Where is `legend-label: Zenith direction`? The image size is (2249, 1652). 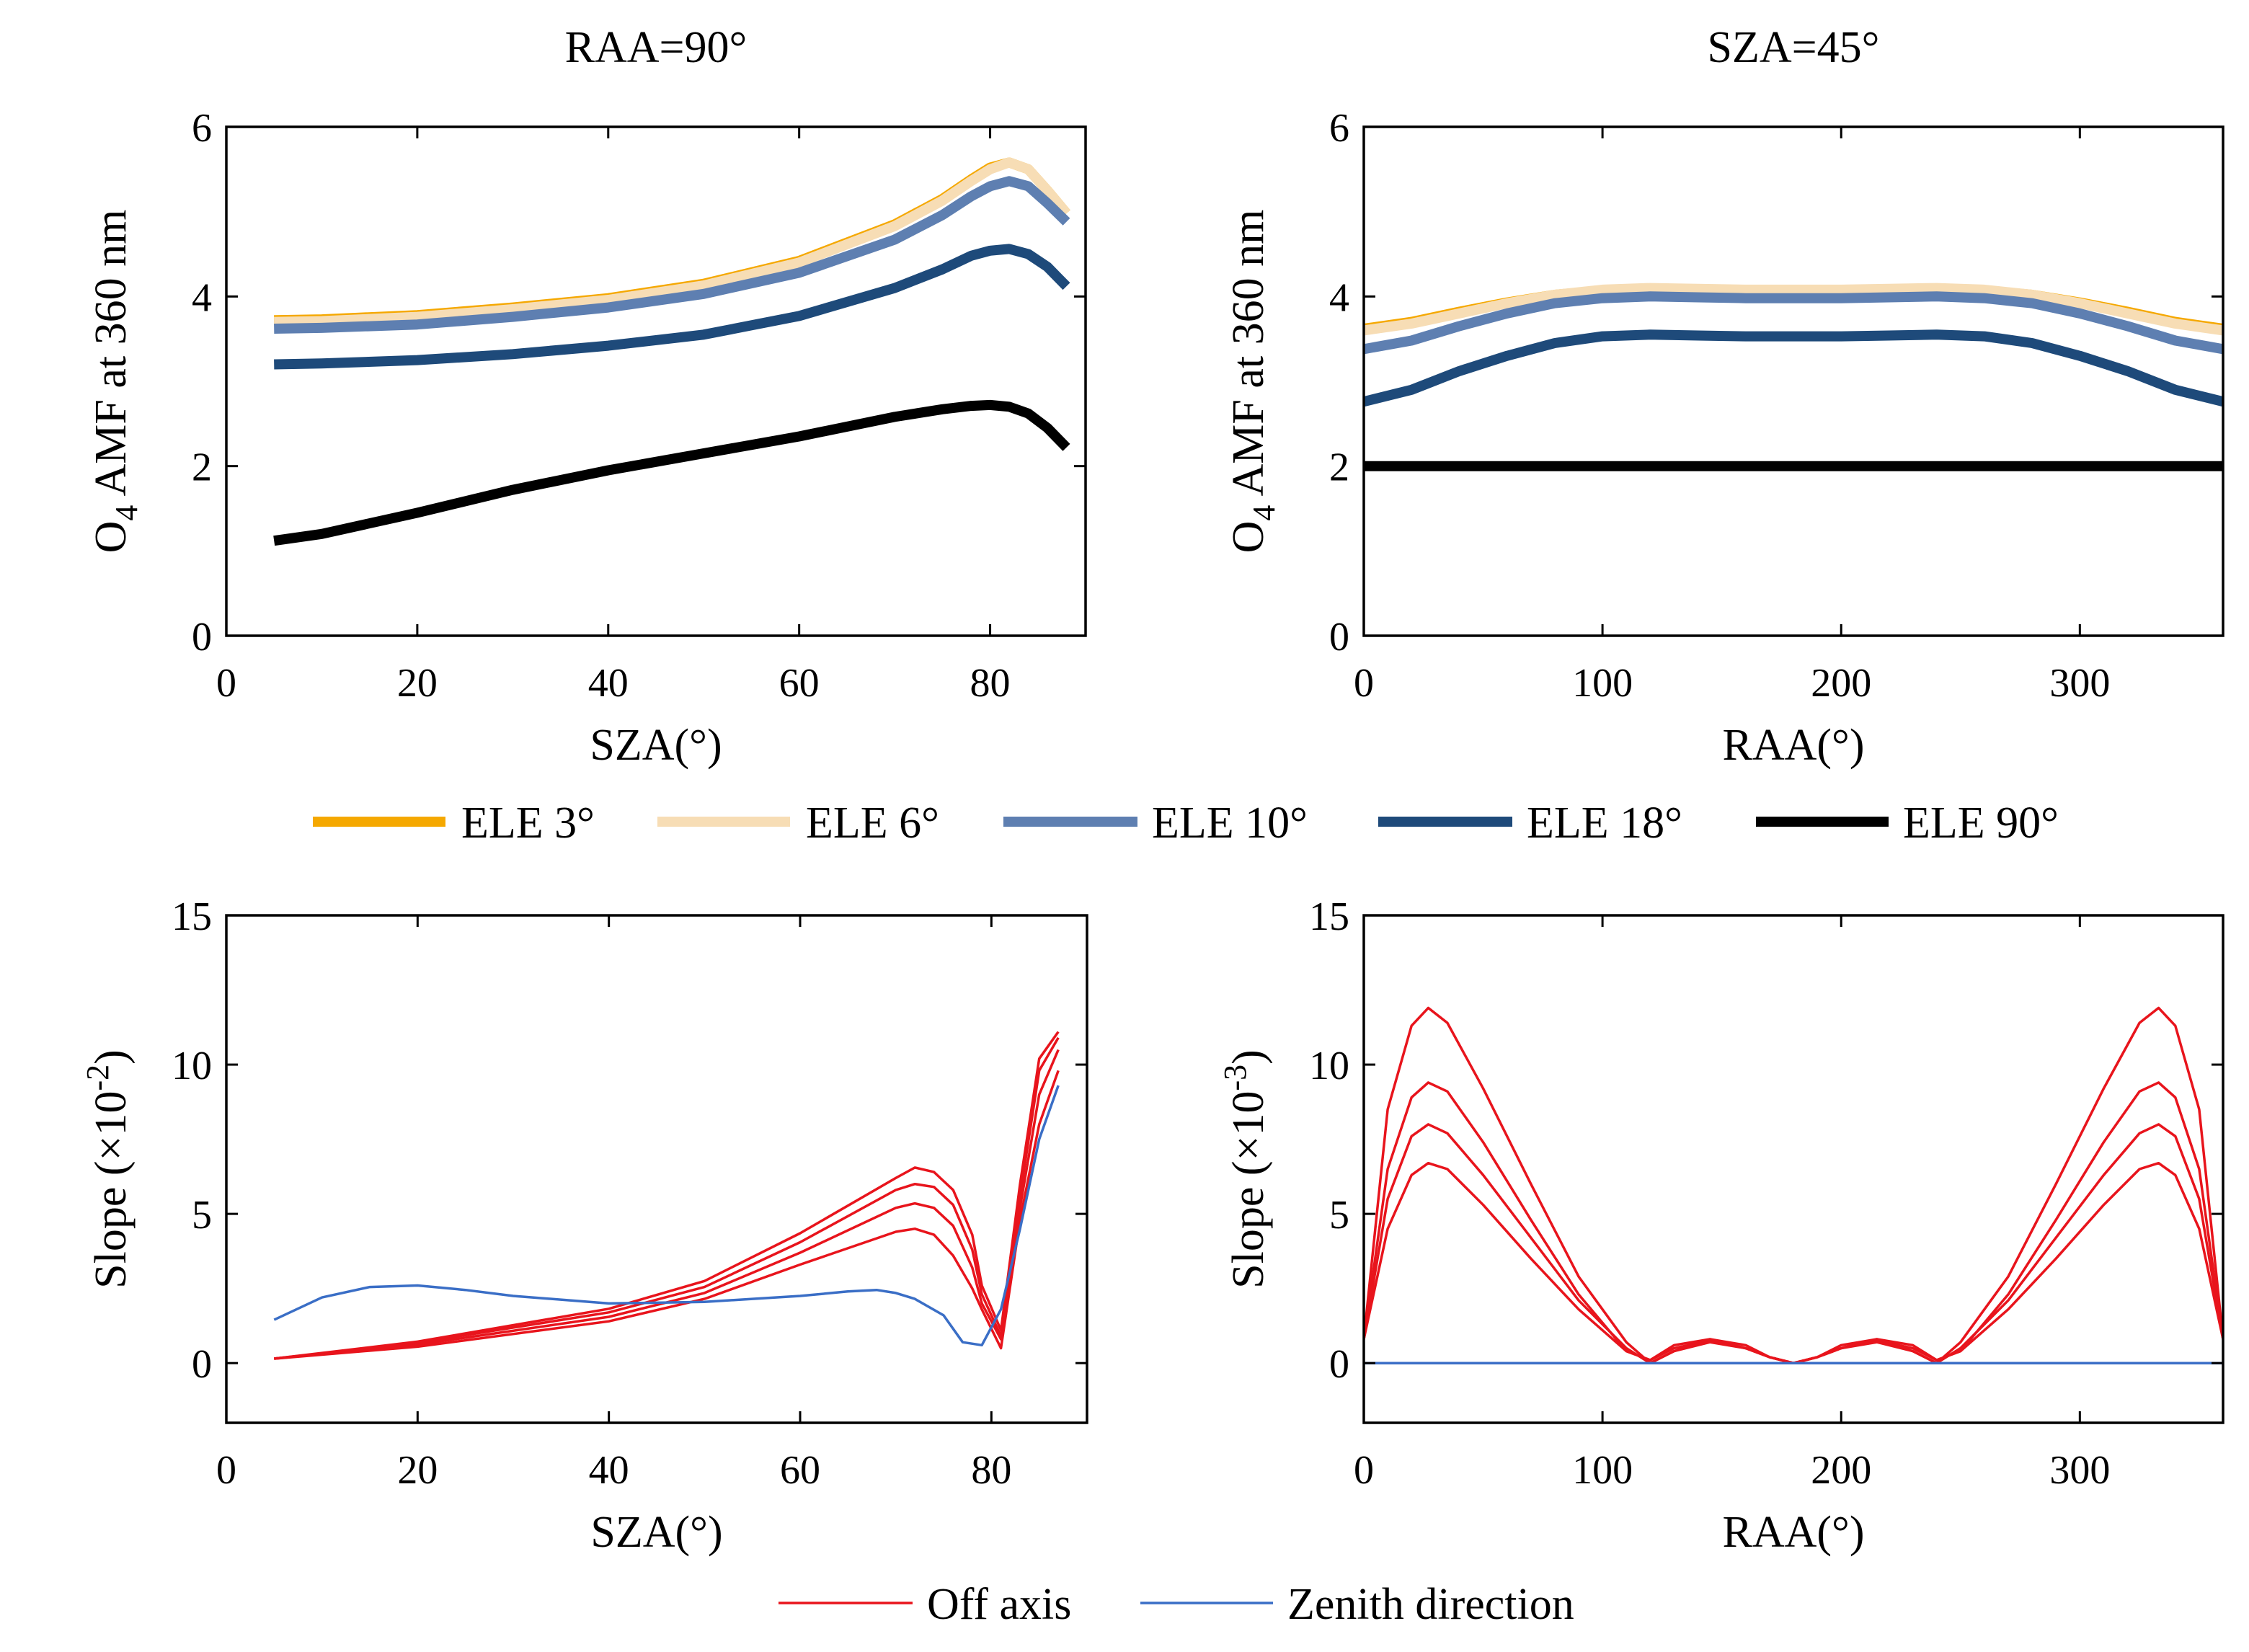 legend-label: Zenith direction is located at coordinates (1430, 1605).